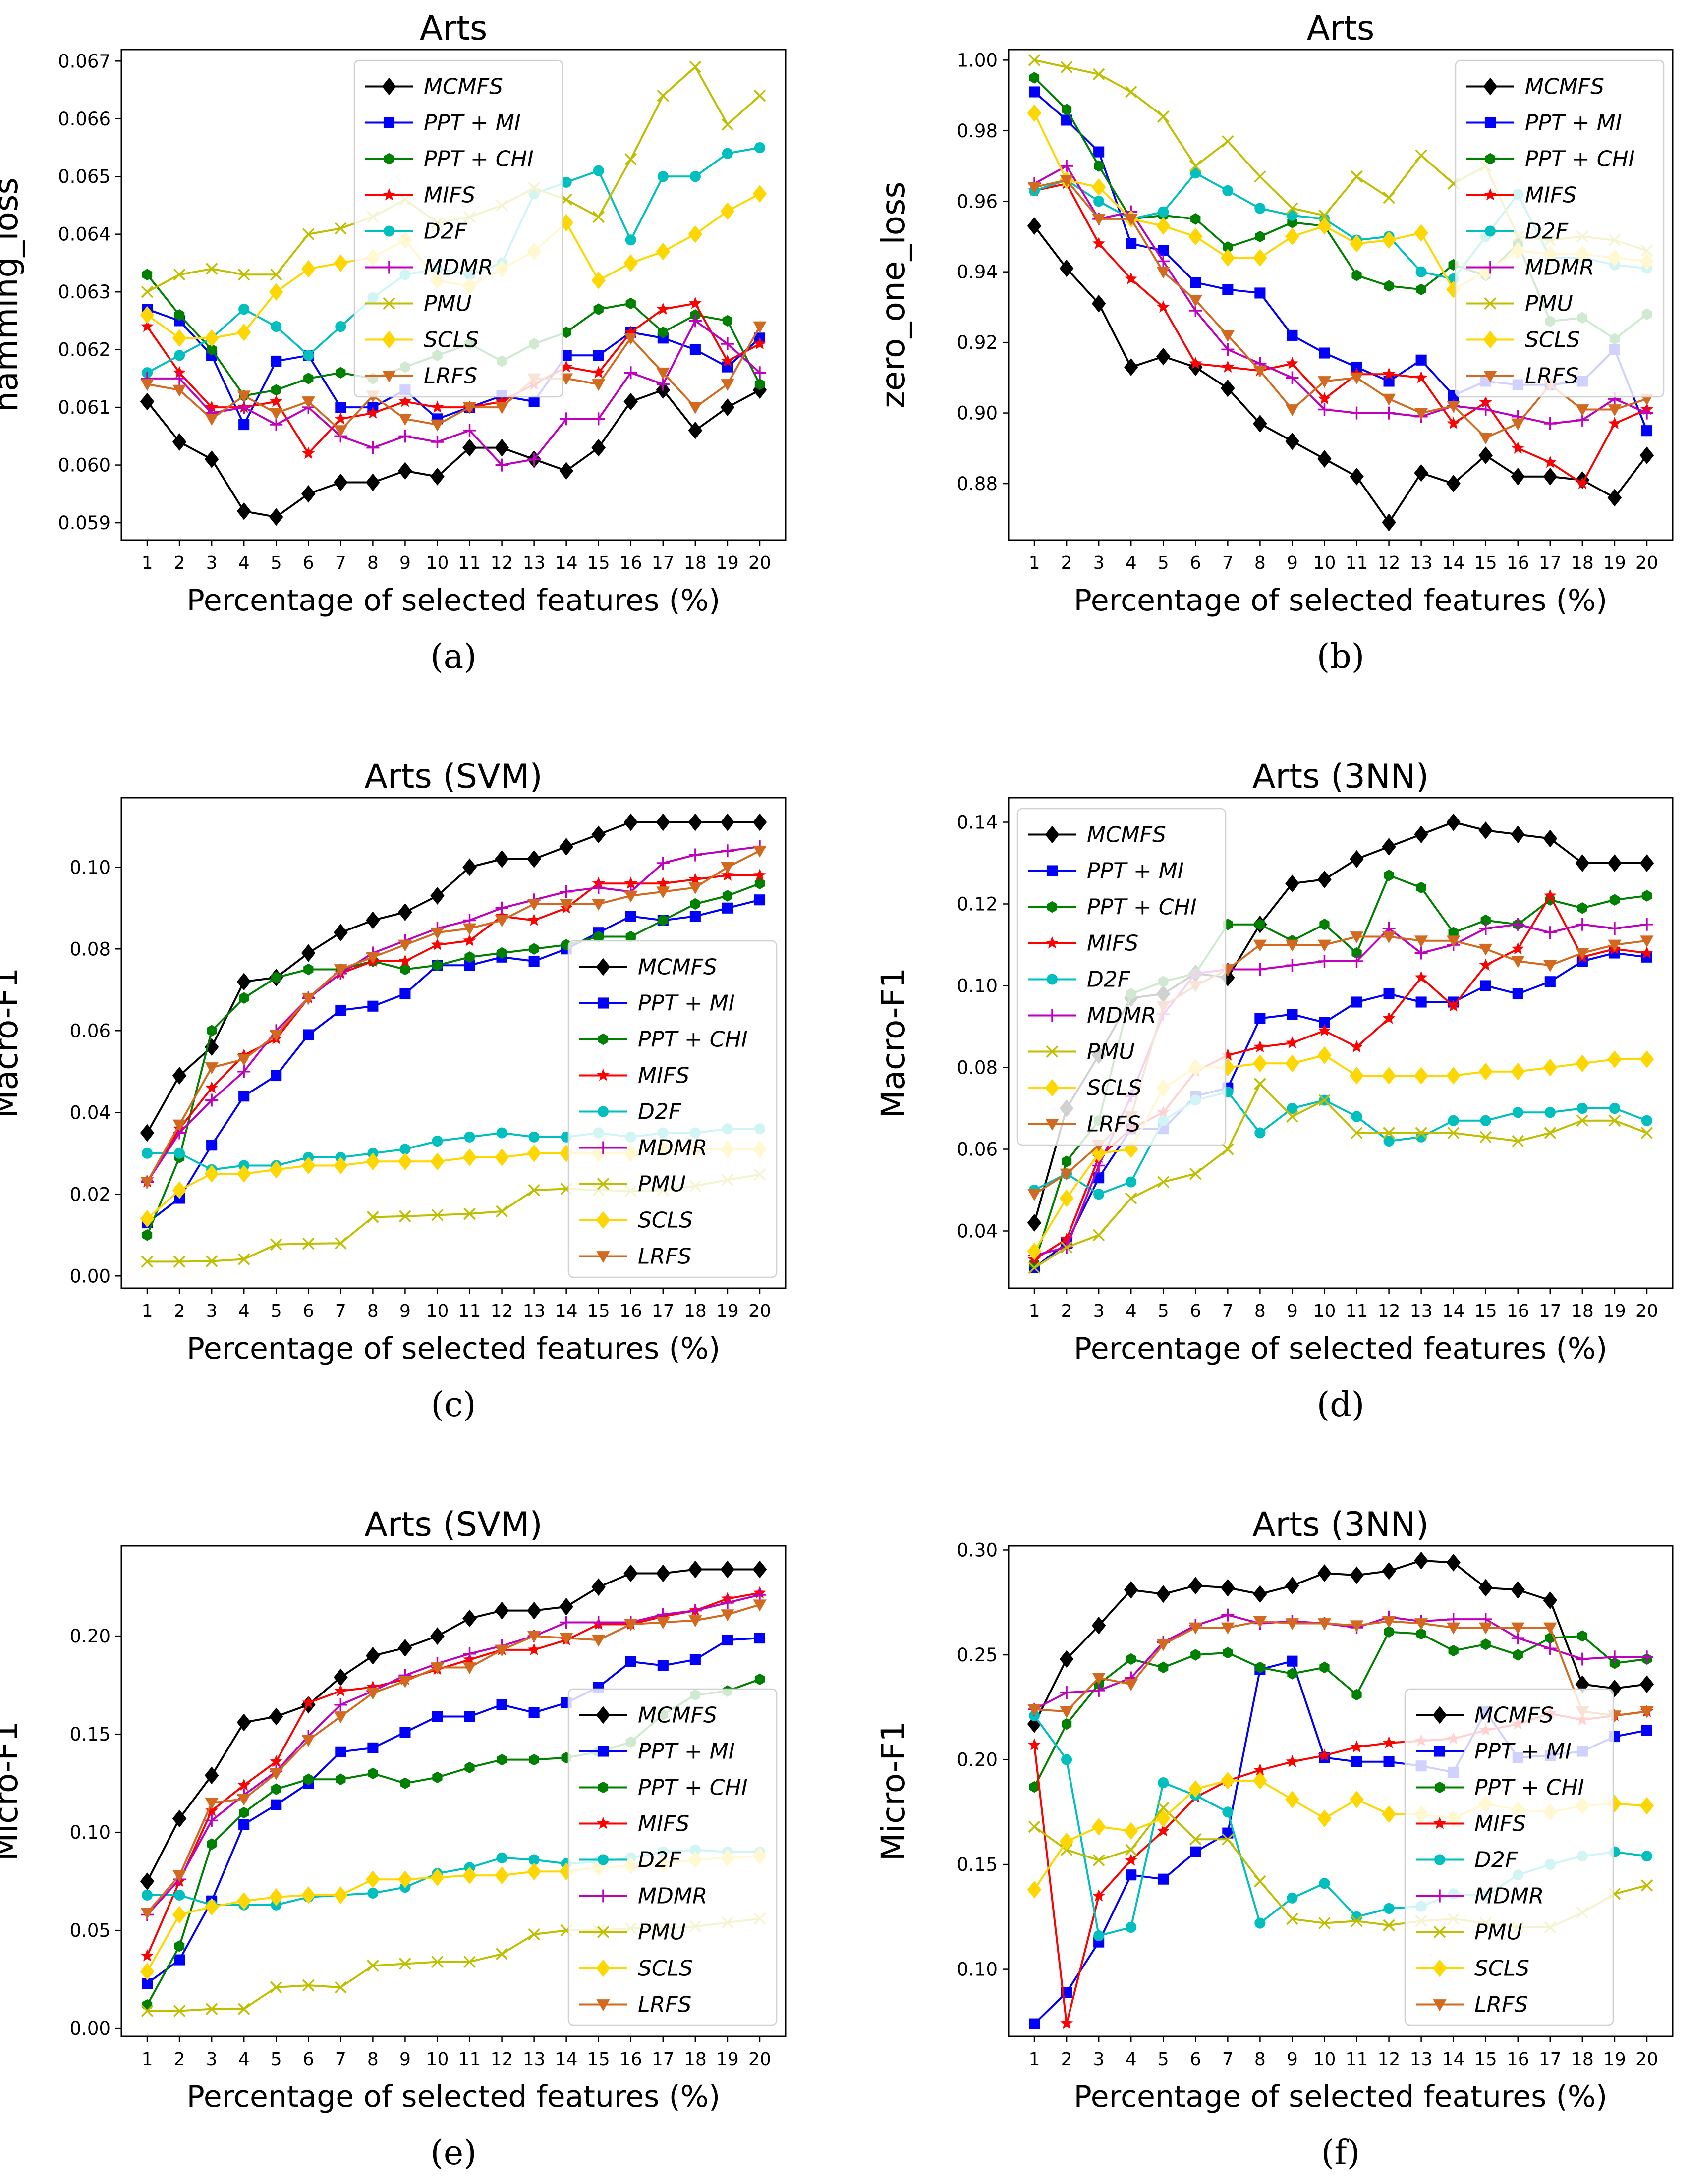 The image size is (1689, 2184). Describe the element at coordinates (1582, 1311) in the screenshot. I see `x-tick-label: 18` at that location.